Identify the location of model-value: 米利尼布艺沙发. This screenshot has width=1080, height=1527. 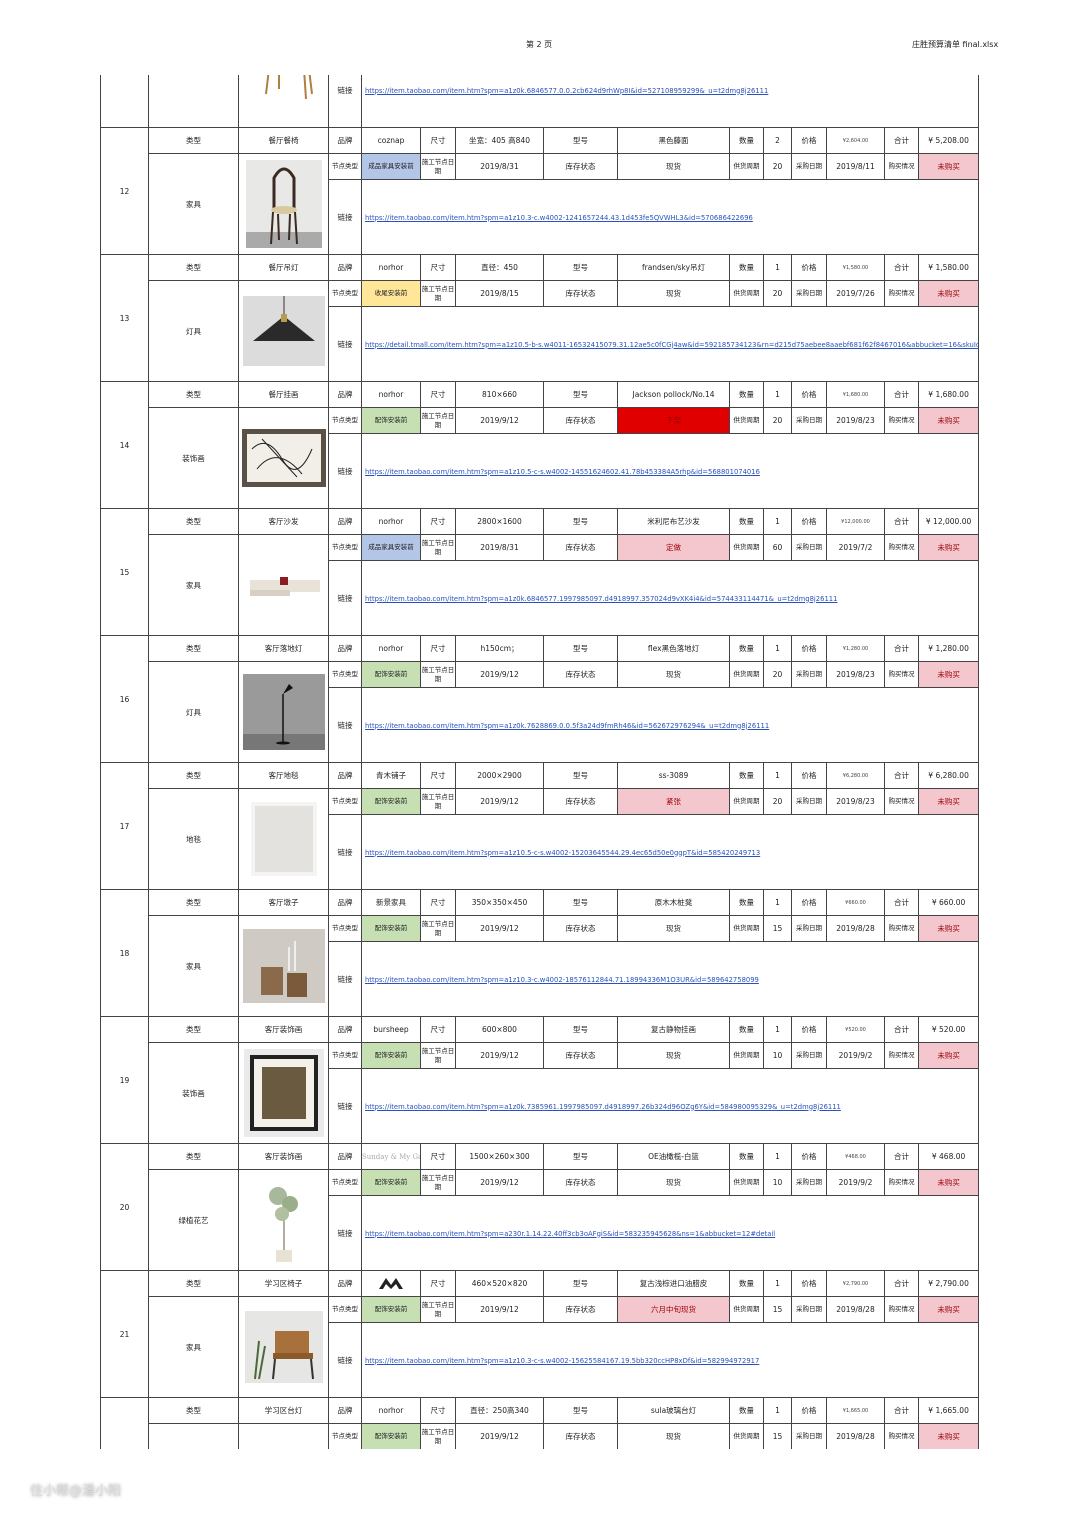
(673, 521).